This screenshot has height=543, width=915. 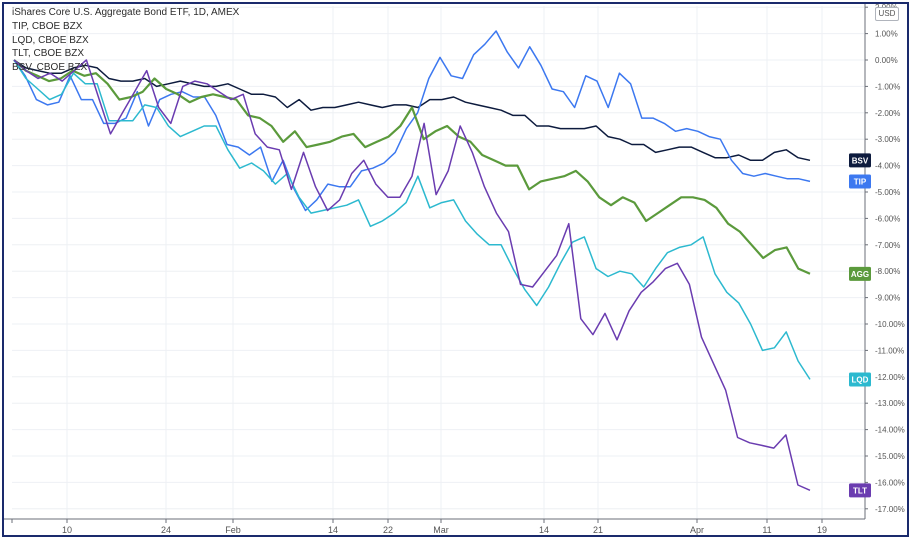 What do you see at coordinates (887, 192) in the screenshot?
I see `y-tick-label: -5.00%` at bounding box center [887, 192].